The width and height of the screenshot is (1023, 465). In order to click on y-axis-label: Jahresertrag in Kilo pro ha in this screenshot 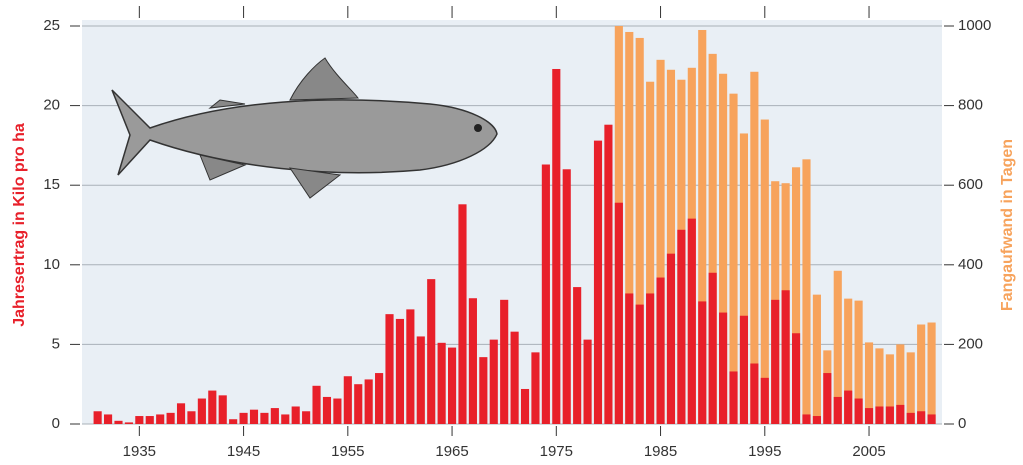, I will do `click(19, 225)`.